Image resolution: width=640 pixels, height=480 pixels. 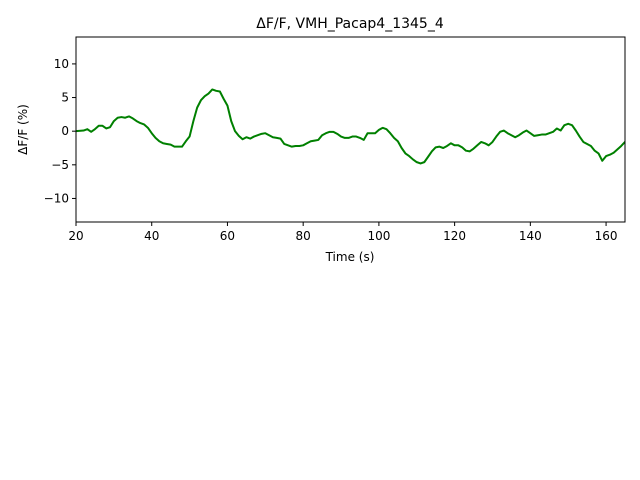 I want to click on y-tick-label: −5, so click(x=60, y=165).